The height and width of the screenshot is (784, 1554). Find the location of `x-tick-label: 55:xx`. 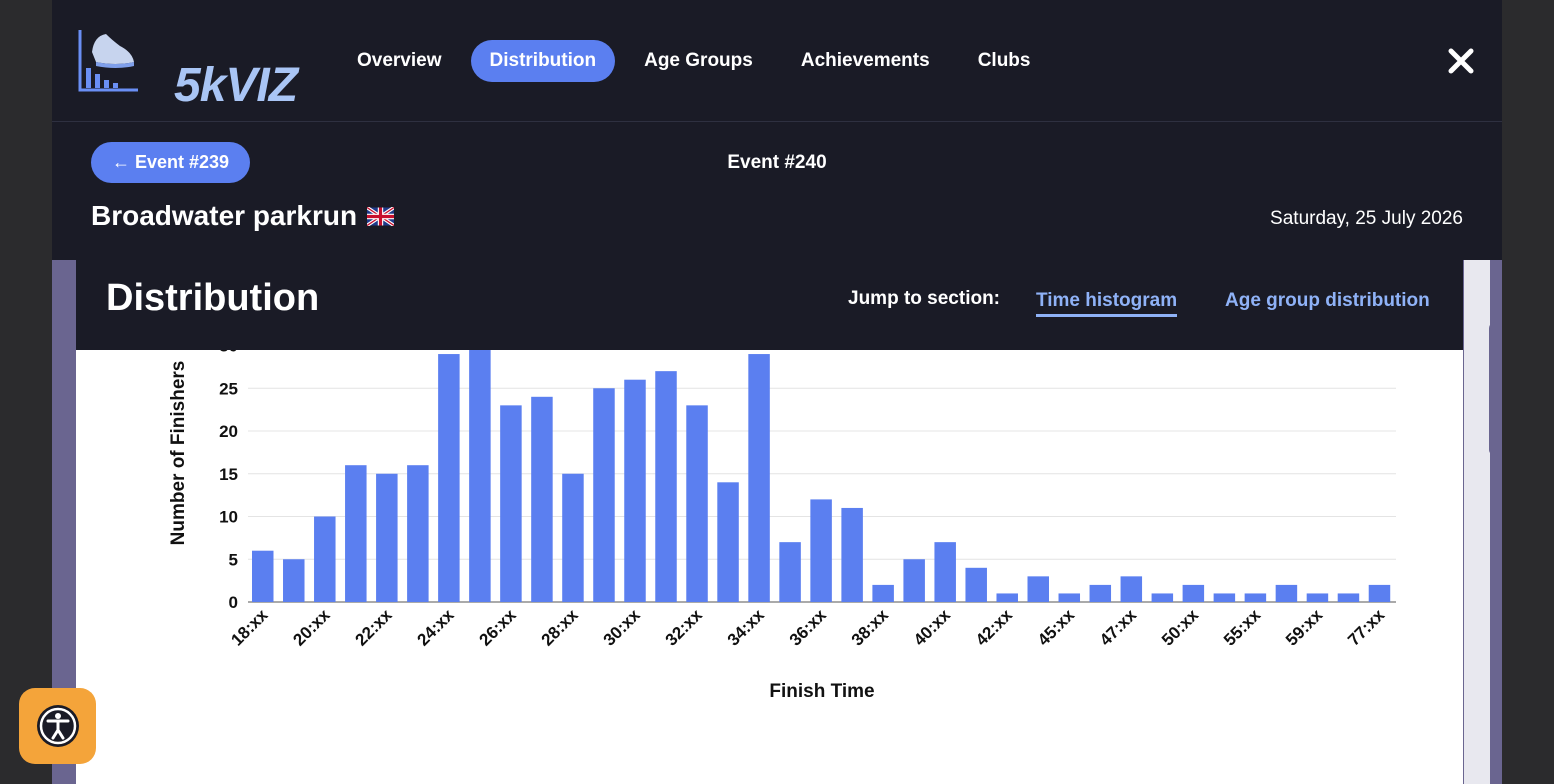

x-tick-label: 55:xx is located at coordinates (1242, 627).